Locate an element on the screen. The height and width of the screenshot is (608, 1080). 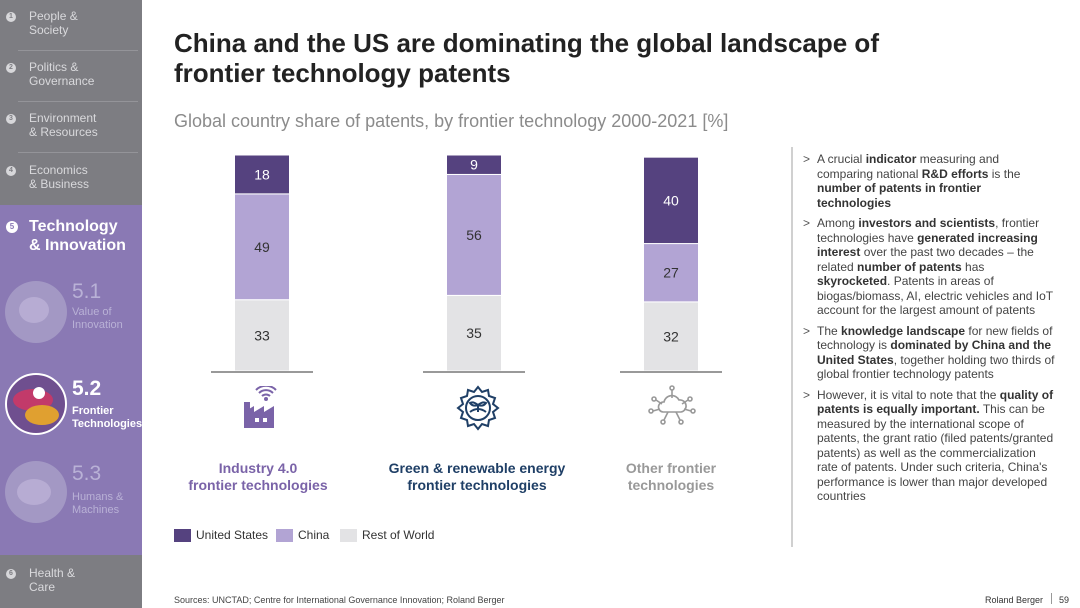
bullet-text: measuring and comparing national is located at coordinates (908, 166).